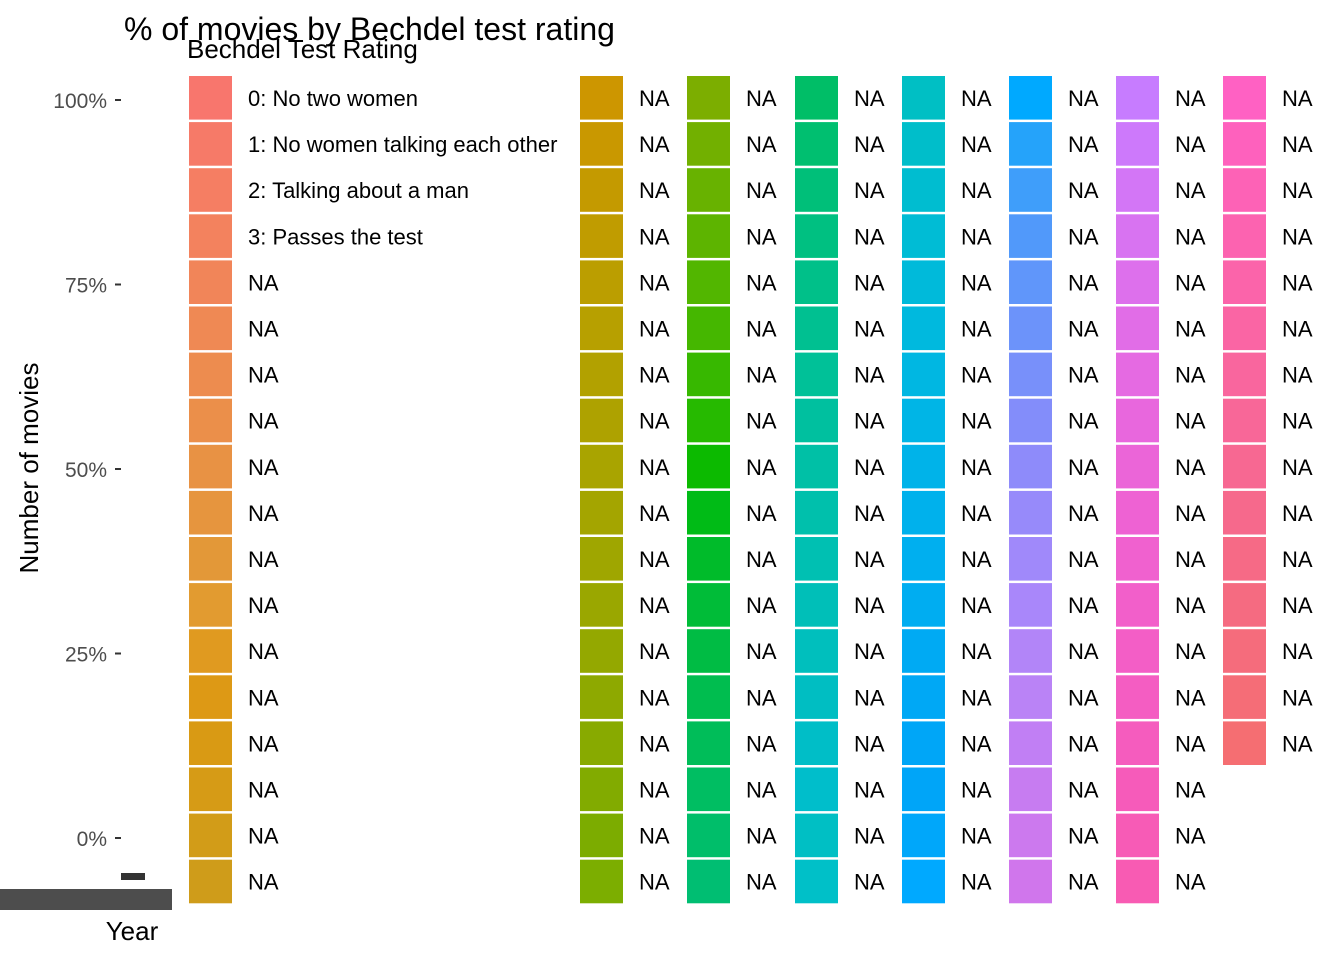  Describe the element at coordinates (86, 899) in the screenshot. I see `x-axis-bar` at that location.